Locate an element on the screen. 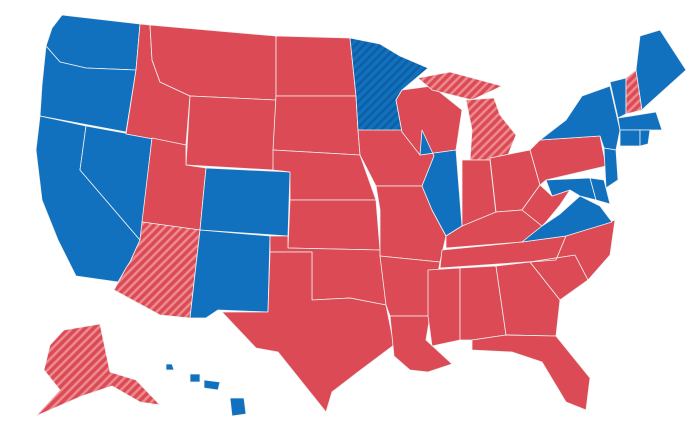 The height and width of the screenshot is (421, 700). state-mi is located at coordinates (467, 116).